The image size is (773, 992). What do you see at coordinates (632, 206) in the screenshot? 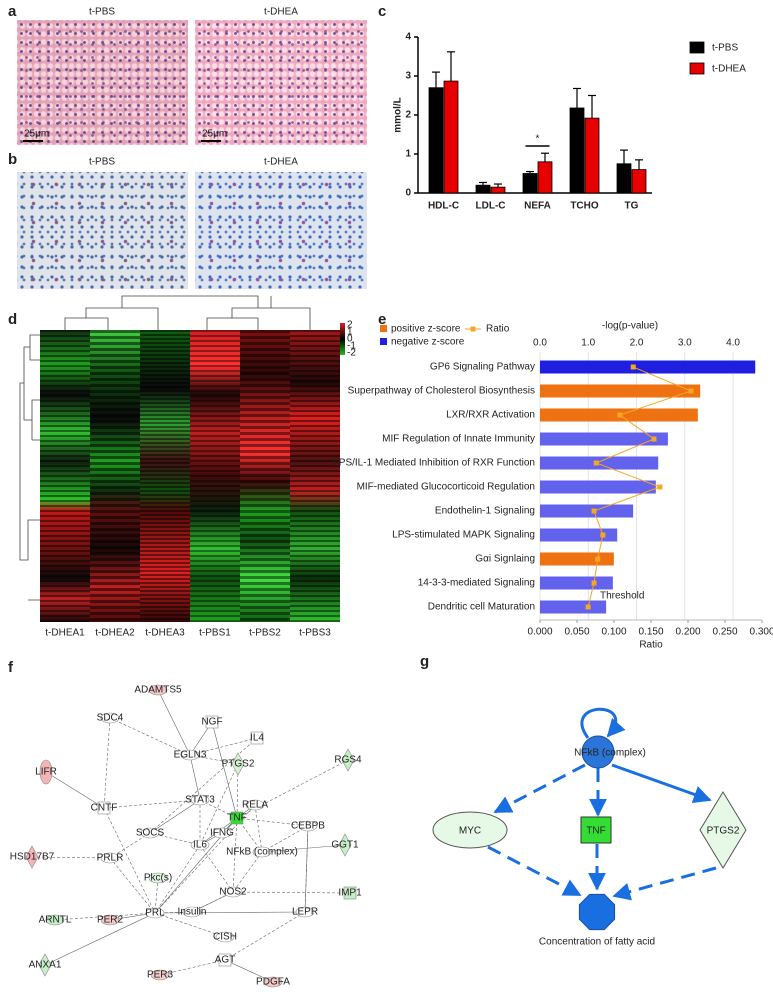
I see `x-tick-label: TG` at bounding box center [632, 206].